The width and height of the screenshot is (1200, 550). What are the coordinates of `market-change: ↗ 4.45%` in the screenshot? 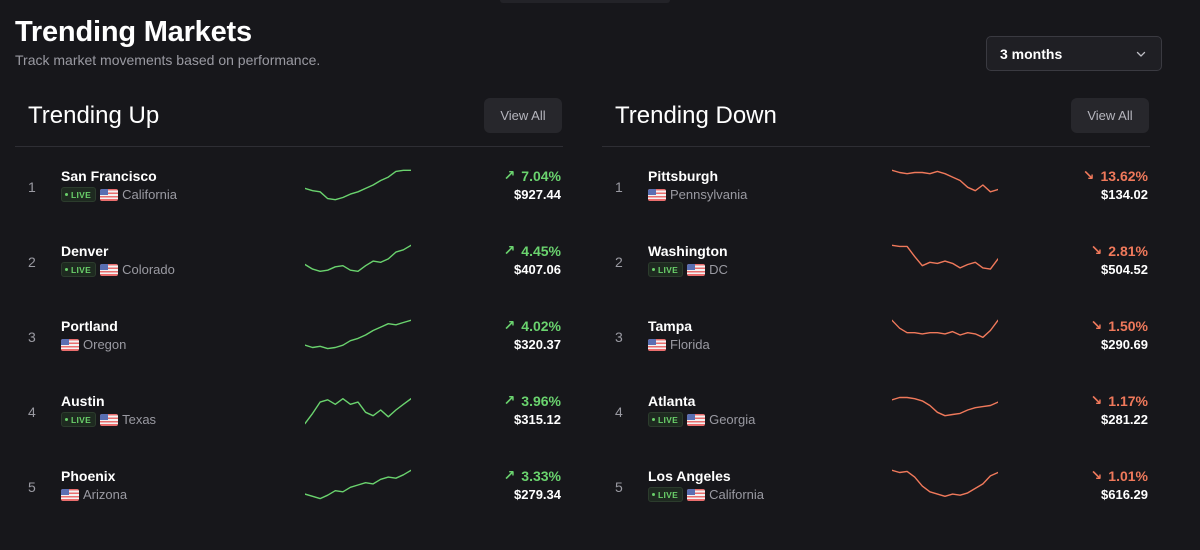 It's located at (532, 250).